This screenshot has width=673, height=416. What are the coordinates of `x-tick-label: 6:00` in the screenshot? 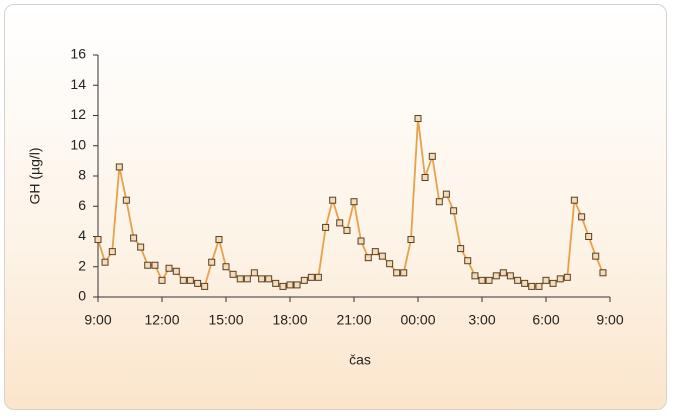 It's located at (545, 320).